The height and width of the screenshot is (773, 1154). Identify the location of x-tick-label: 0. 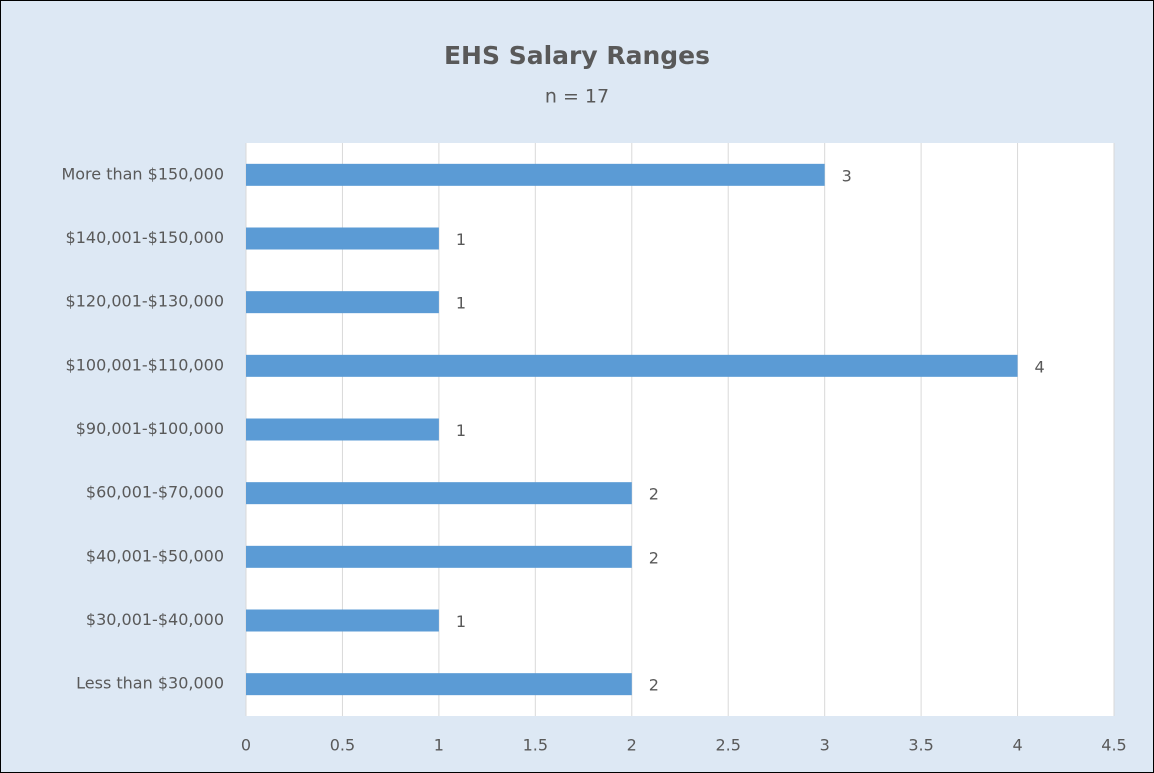
(246, 745).